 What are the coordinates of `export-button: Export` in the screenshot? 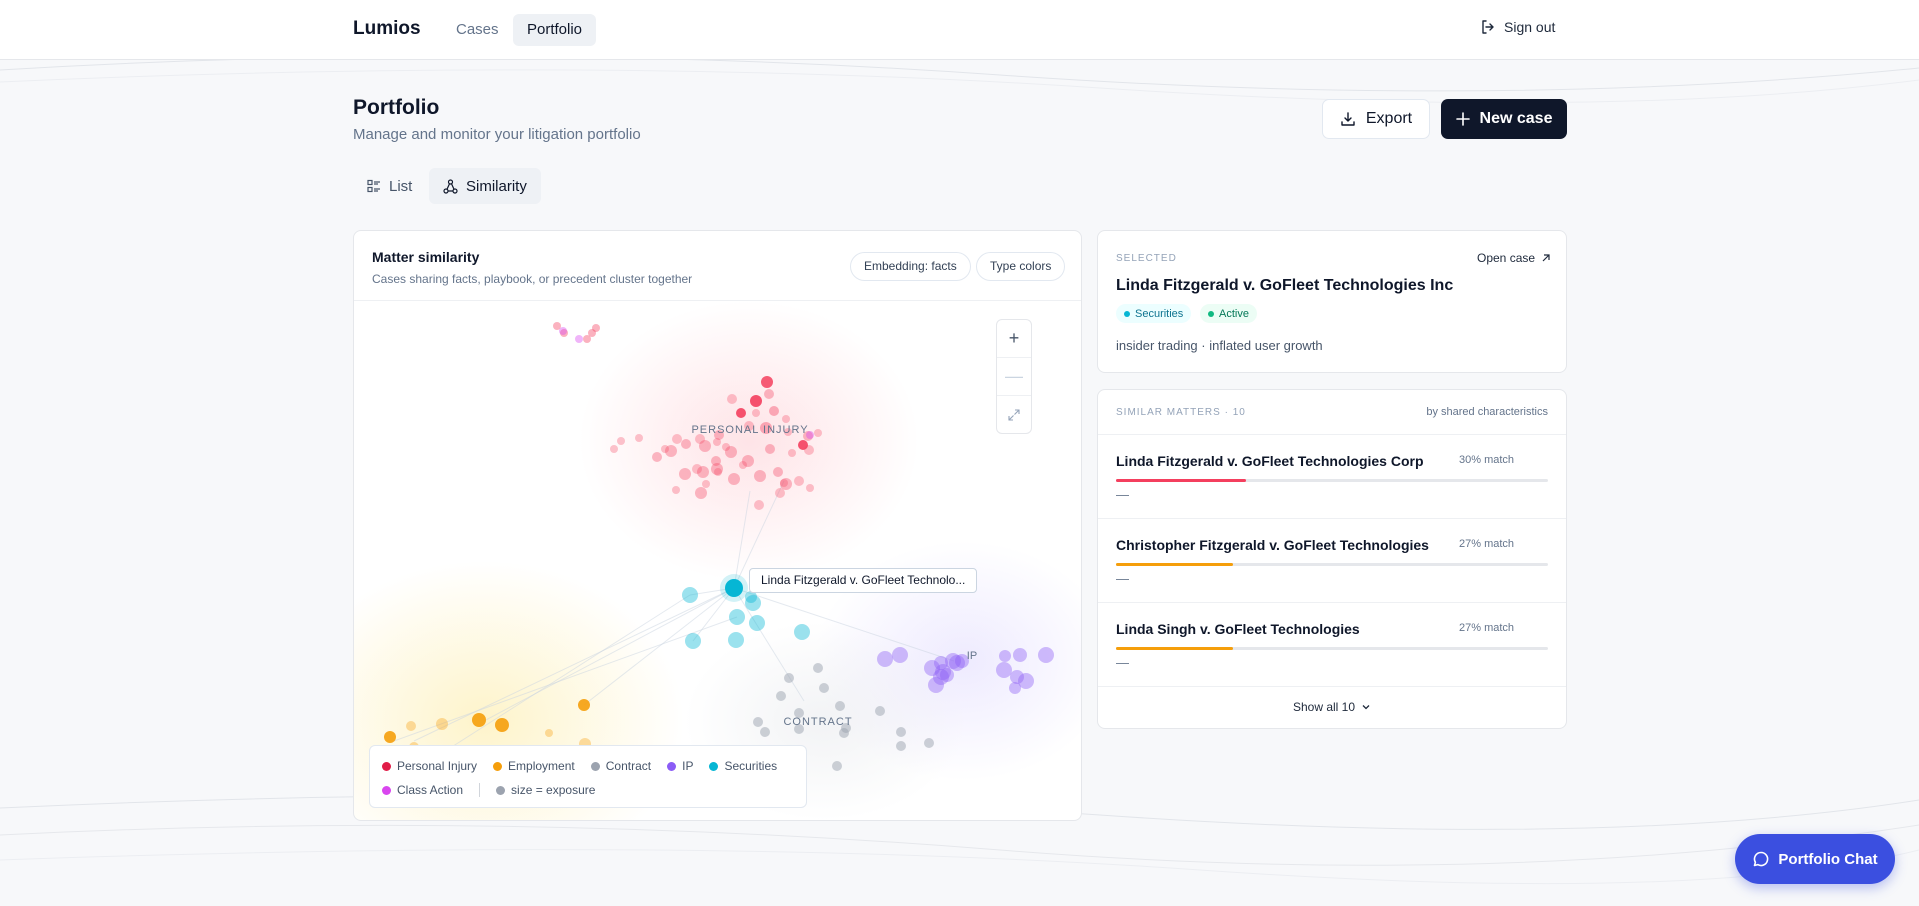 It's located at (1376, 119).